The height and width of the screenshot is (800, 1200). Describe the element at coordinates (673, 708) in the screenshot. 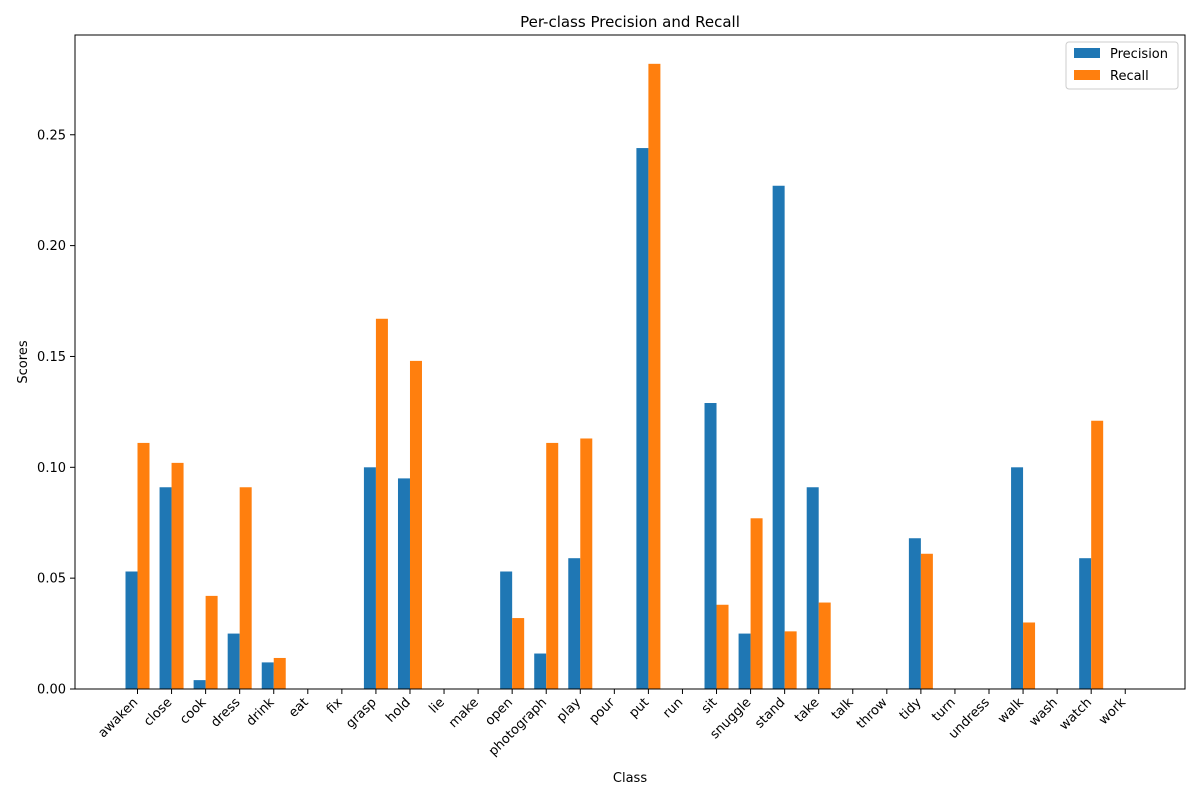

I see `x-tick-label-run: run` at that location.